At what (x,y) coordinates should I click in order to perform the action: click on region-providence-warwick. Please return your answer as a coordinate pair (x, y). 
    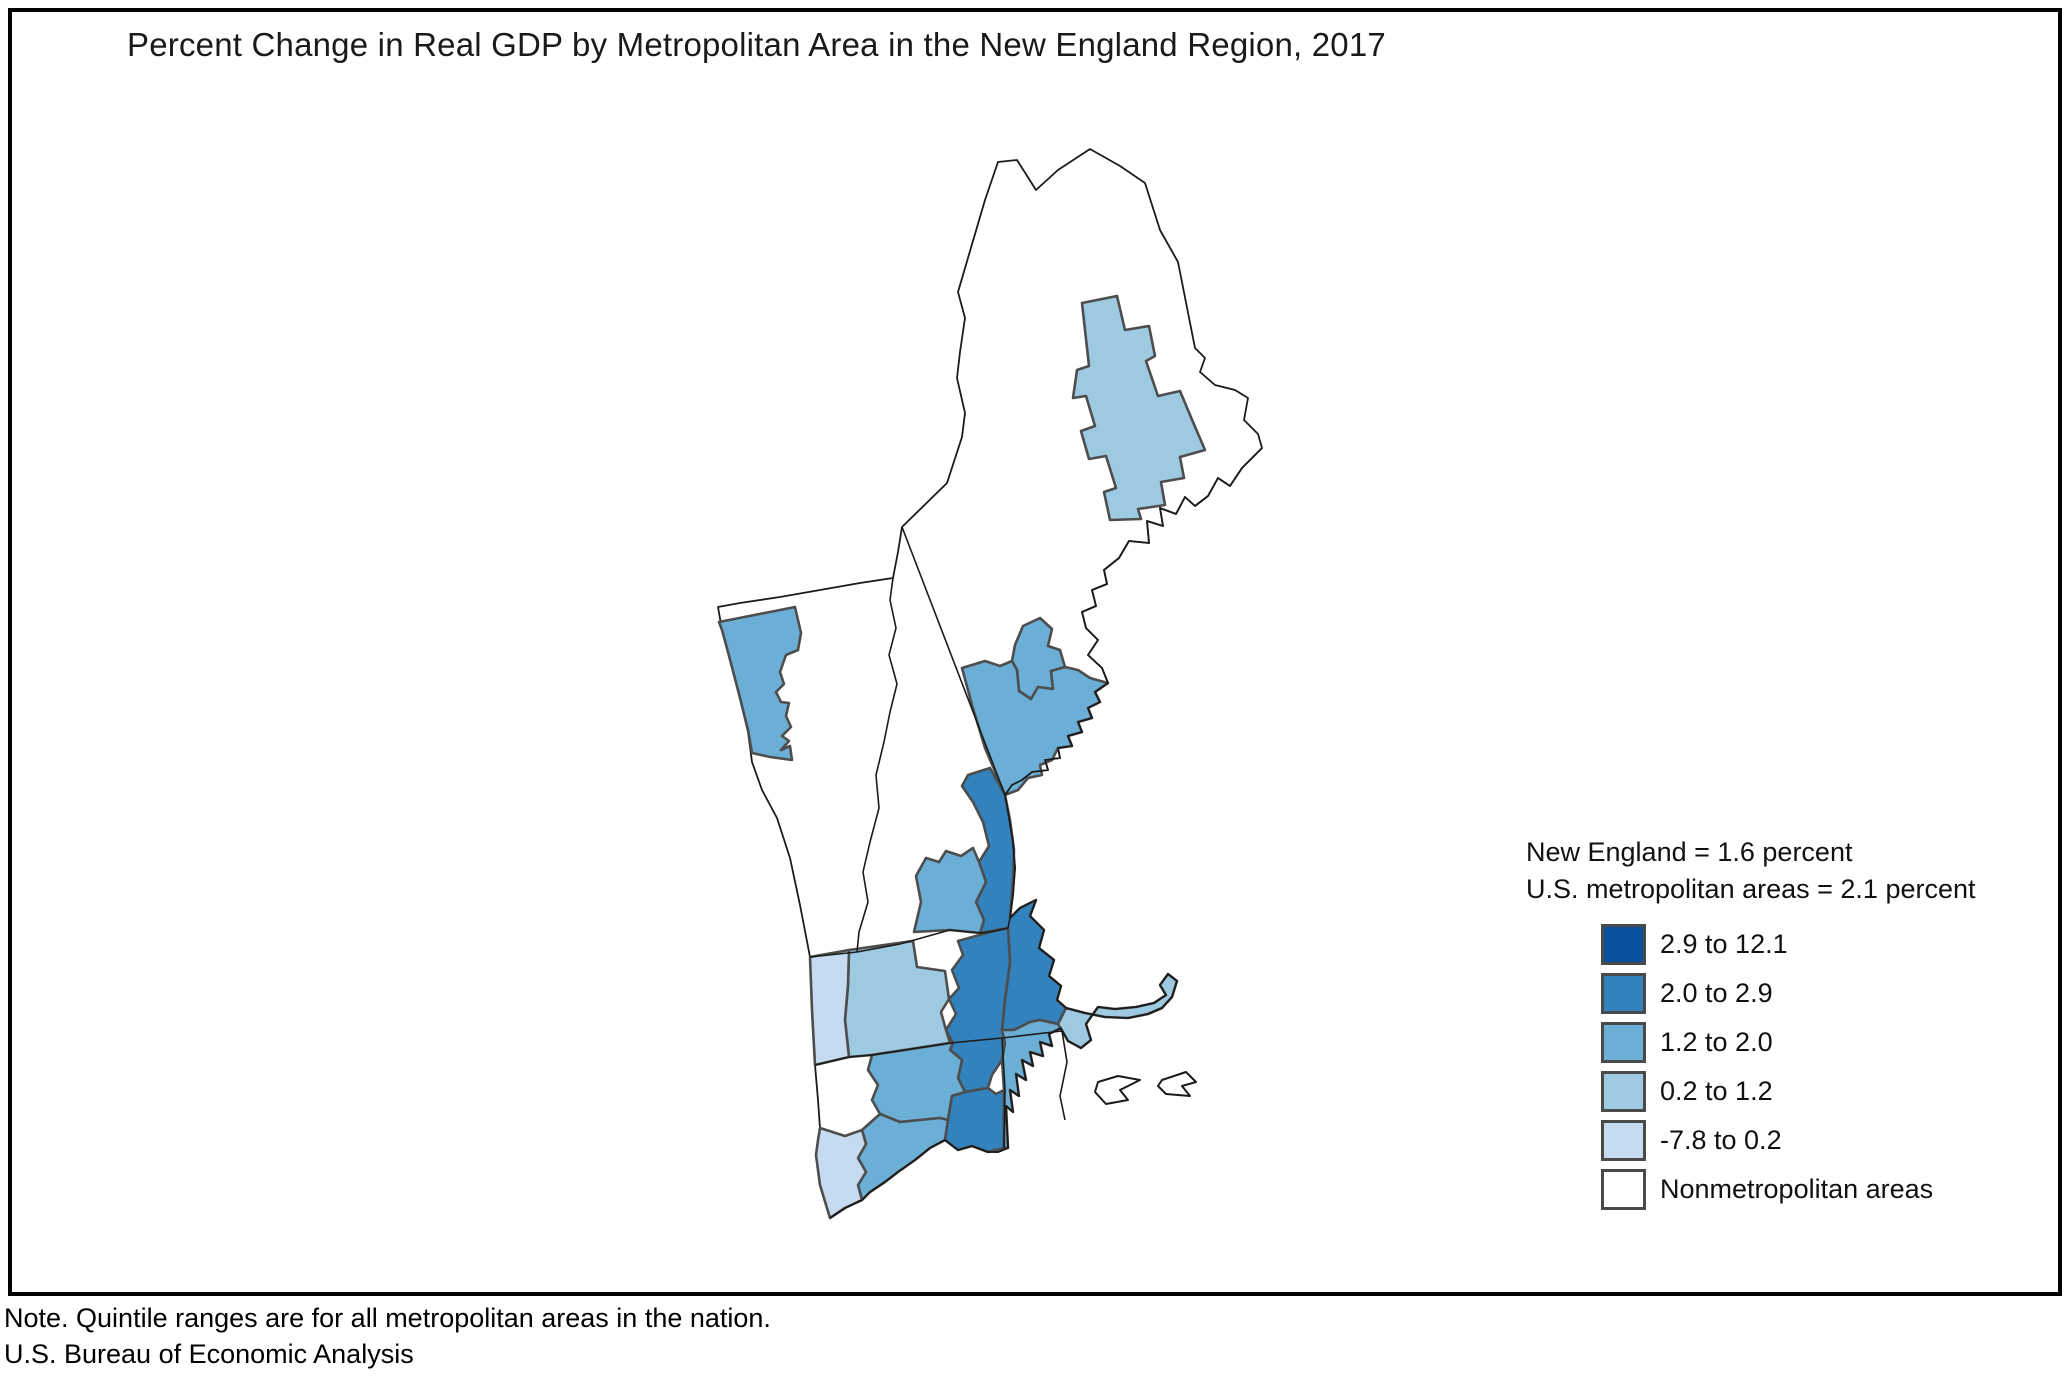
    Looking at the image, I should click on (1031, 1084).